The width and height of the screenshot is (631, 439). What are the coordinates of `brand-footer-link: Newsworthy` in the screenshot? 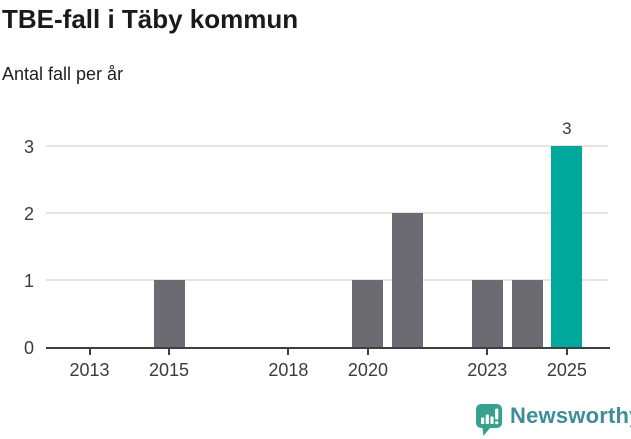 It's located at (553, 419).